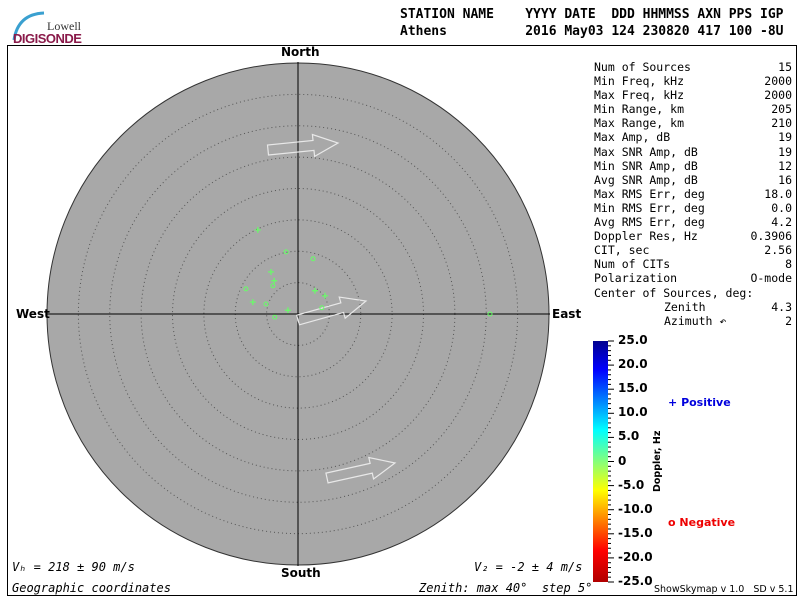 The height and width of the screenshot is (600, 800). I want to click on stat-row: Min Range, km 205, so click(693, 109).